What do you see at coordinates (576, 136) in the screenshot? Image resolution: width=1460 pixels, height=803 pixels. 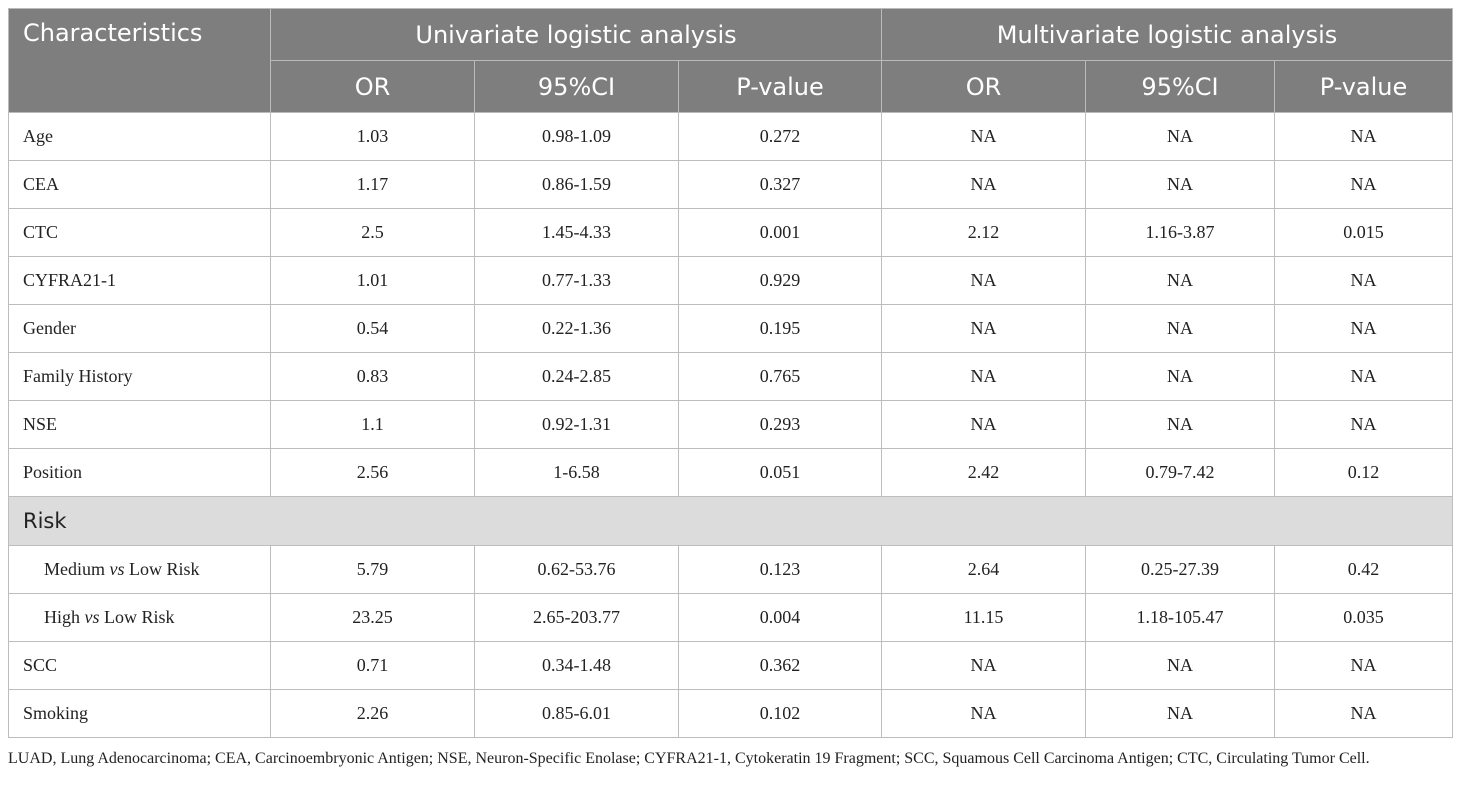 I see `cell-uni-ci: 0.98-1.09` at bounding box center [576, 136].